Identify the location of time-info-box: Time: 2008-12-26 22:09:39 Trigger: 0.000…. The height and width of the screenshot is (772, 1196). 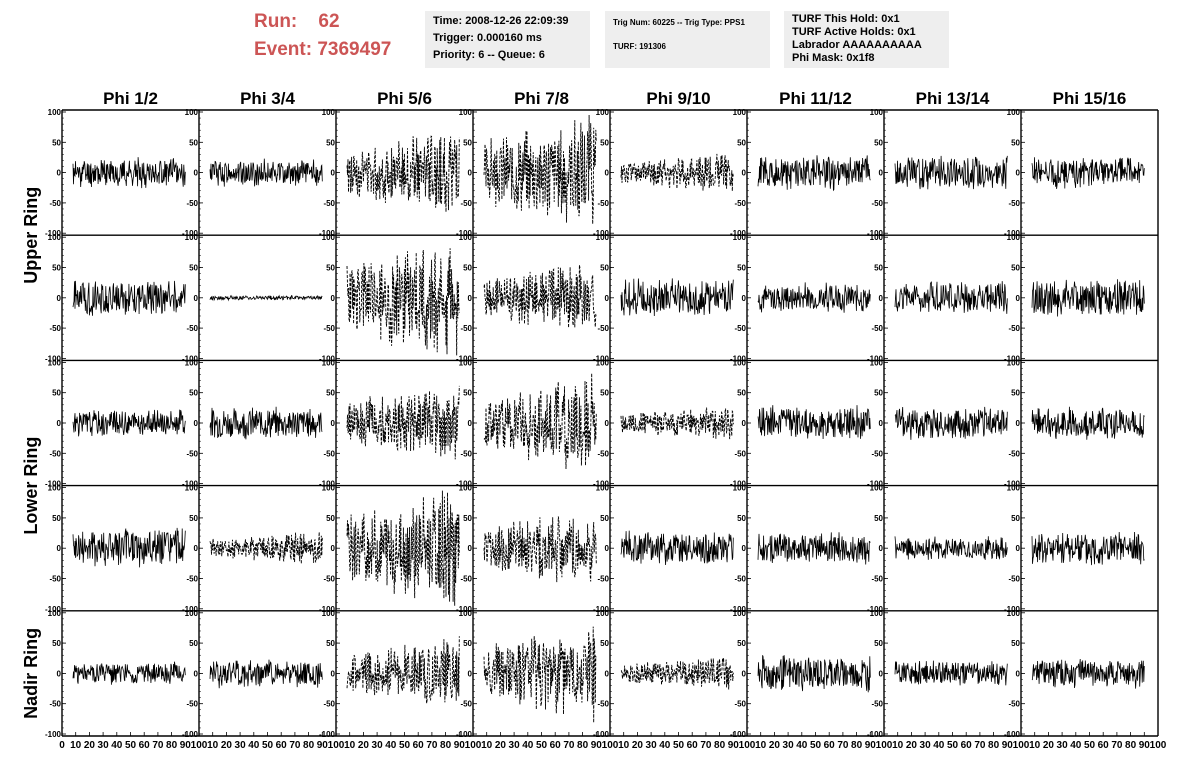
(507, 39).